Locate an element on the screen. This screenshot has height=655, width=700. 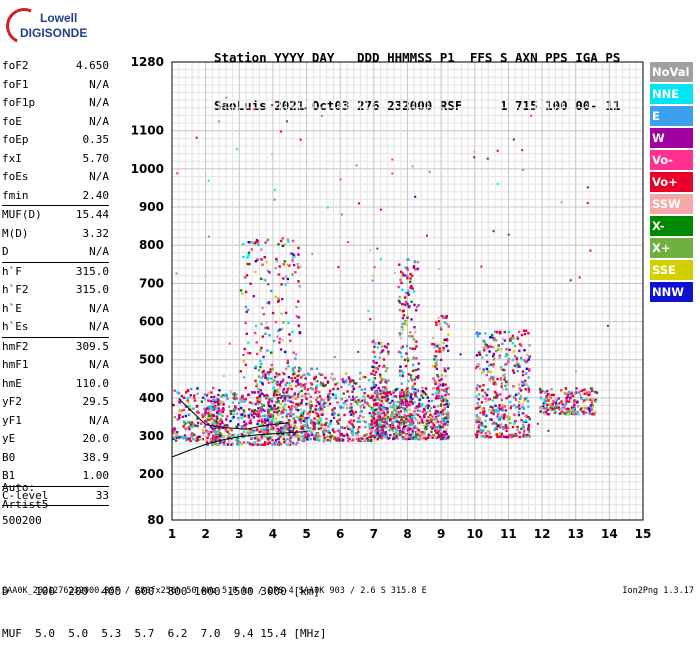
param-row: foF2 4.650 is located at coordinates (55, 66).